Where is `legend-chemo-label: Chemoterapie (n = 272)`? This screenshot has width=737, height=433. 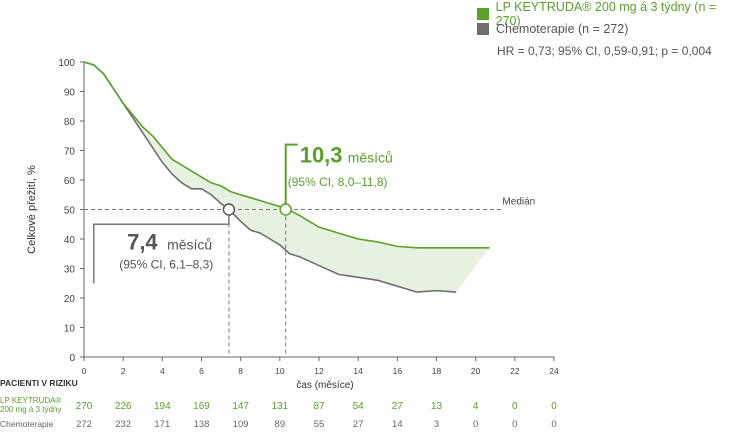
legend-chemo-label: Chemoterapie (n = 272) is located at coordinates (562, 29).